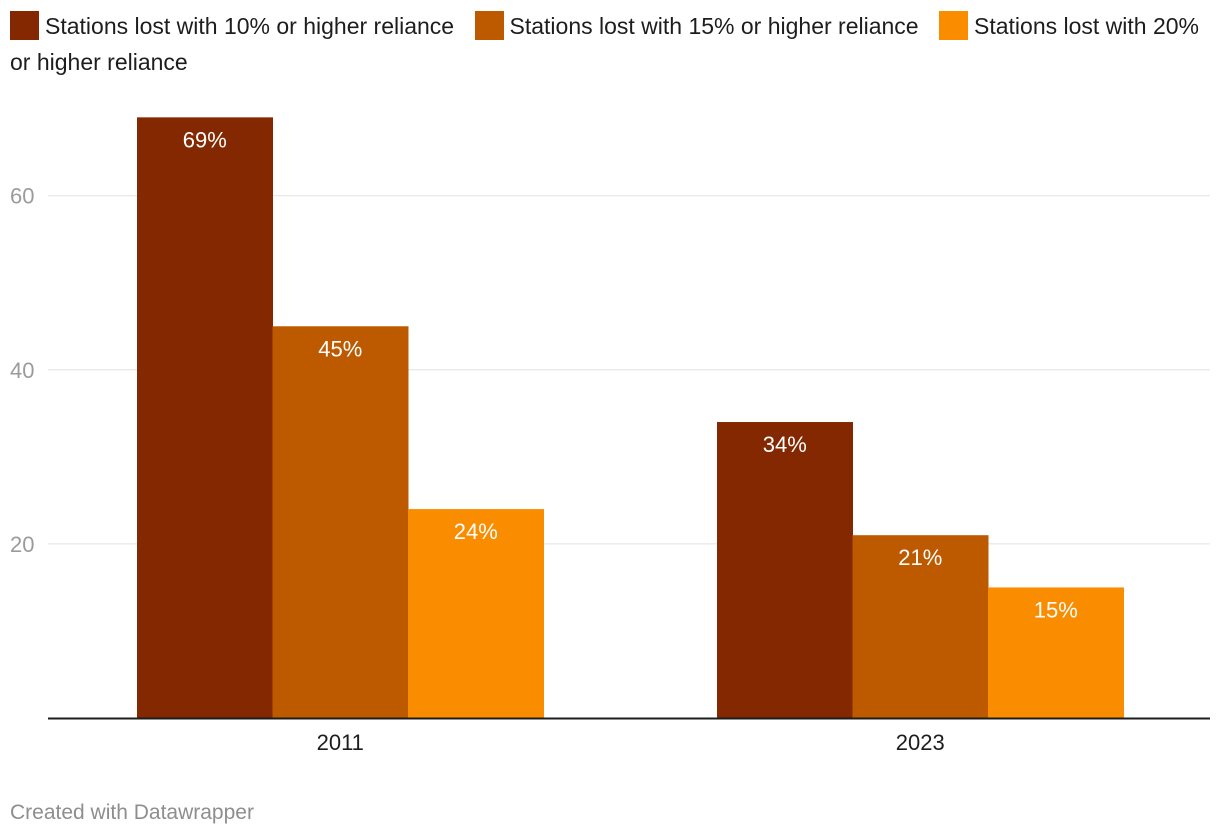  I want to click on value-label-2023-series-2: 21%, so click(920, 557).